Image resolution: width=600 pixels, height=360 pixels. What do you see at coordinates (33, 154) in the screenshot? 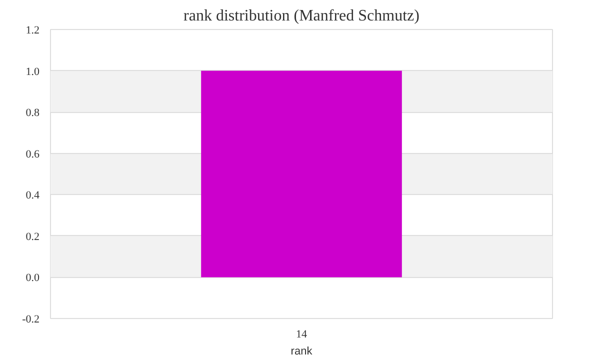
I see `y-tick-label: 0.6` at bounding box center [33, 154].